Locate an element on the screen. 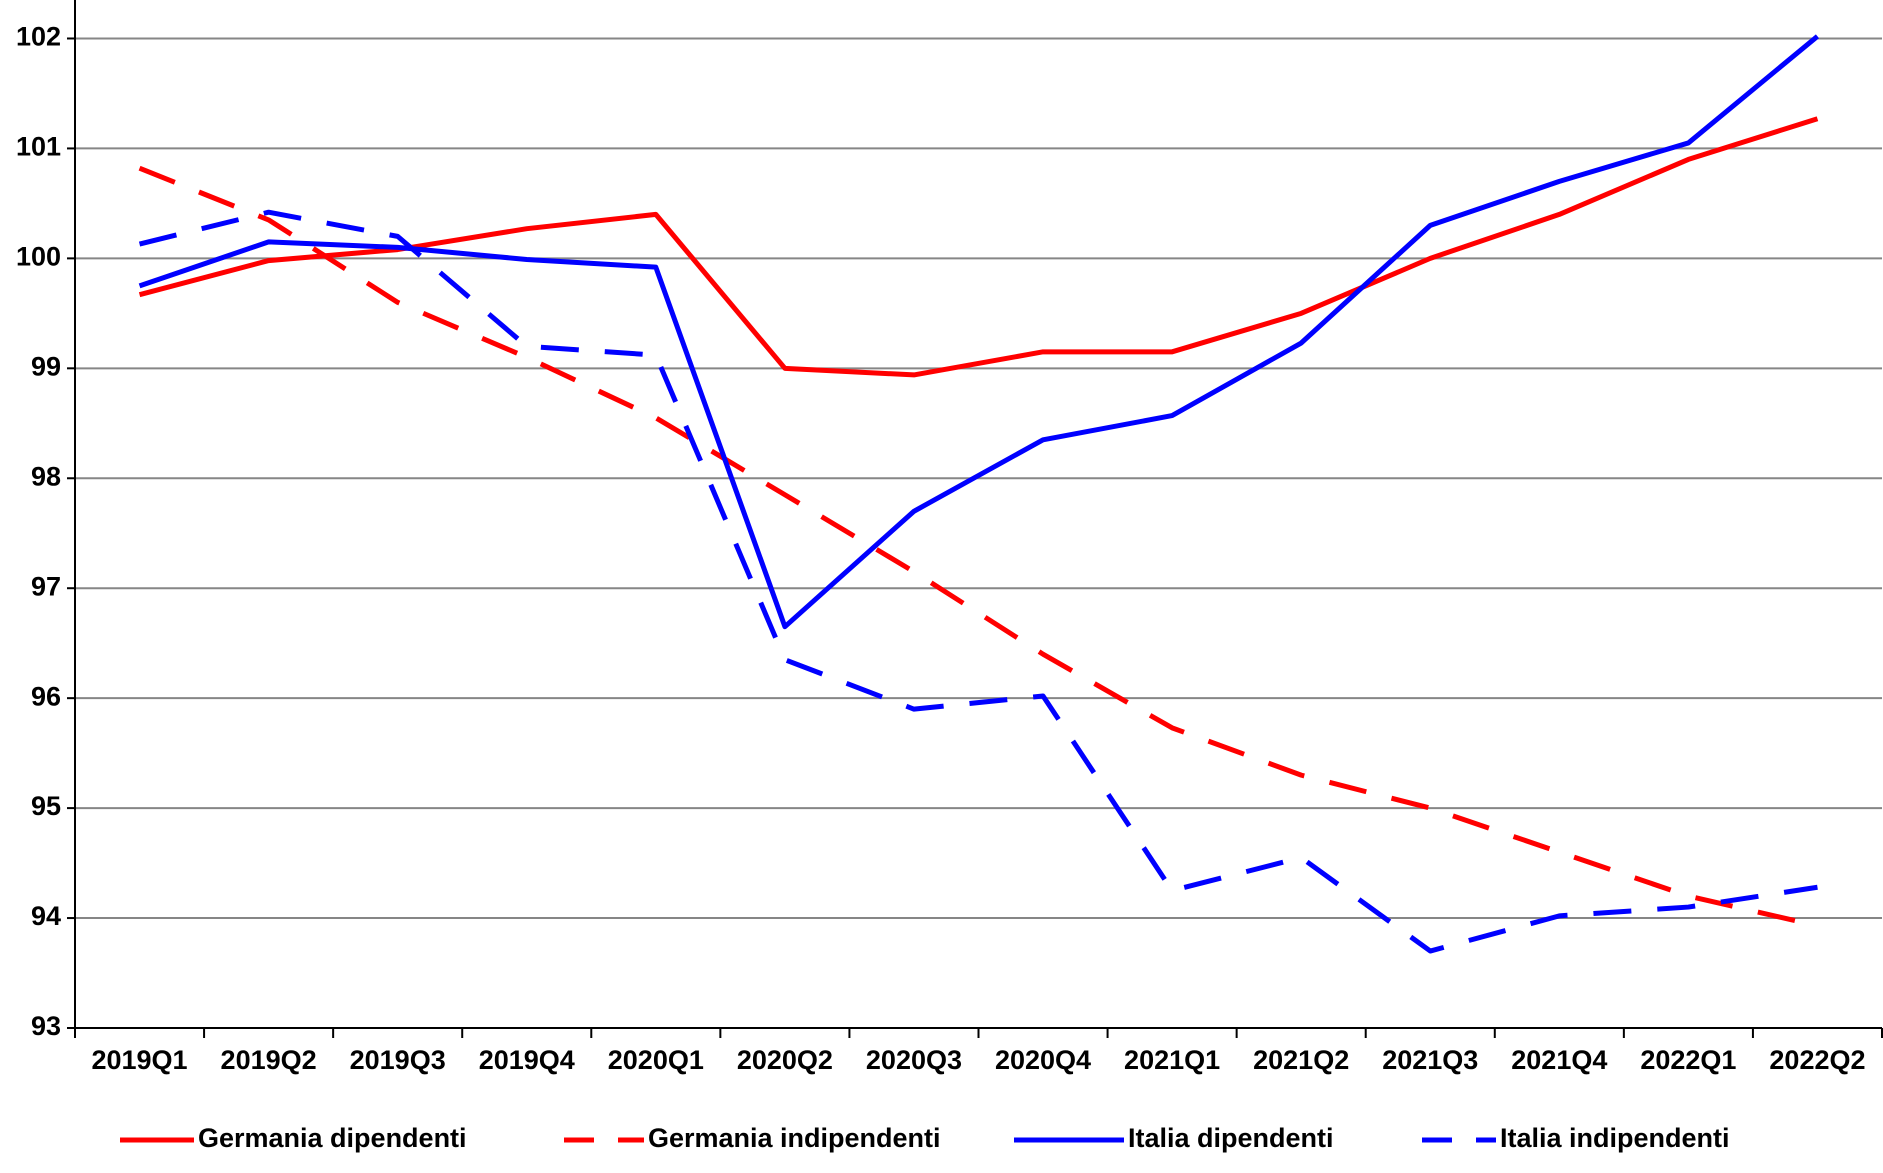  x-tick-label: 2020Q3 is located at coordinates (914, 1060).